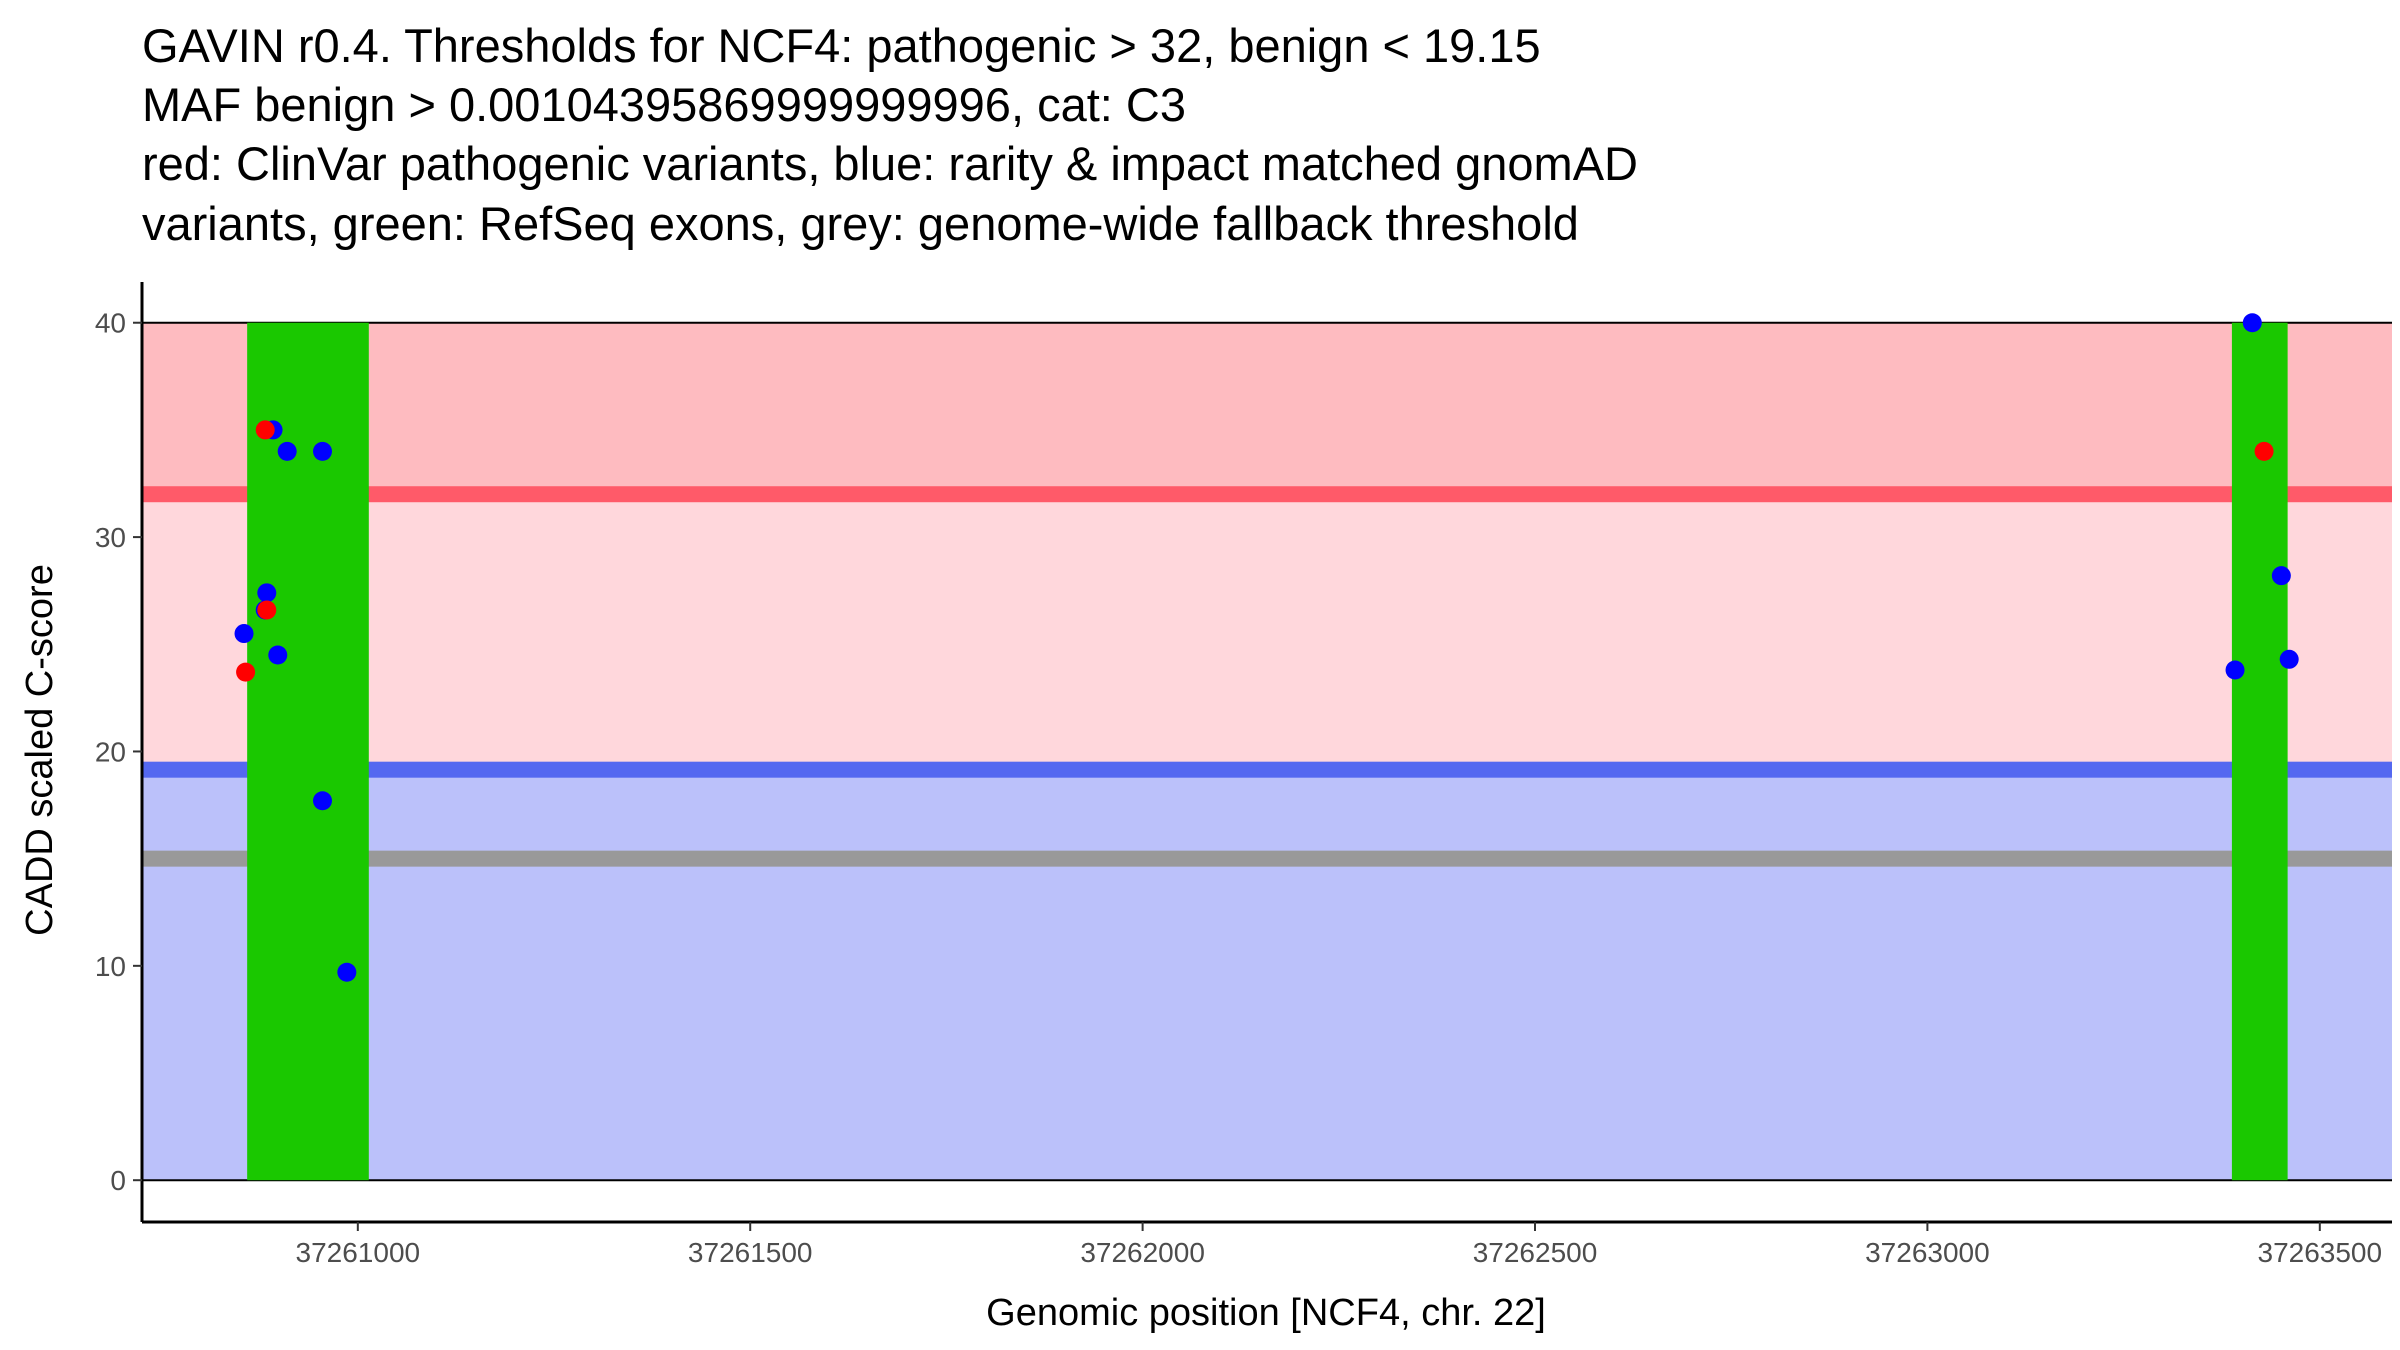 This screenshot has height=1350, width=2400. I want to click on pathogenic-zone, so click(1267, 408).